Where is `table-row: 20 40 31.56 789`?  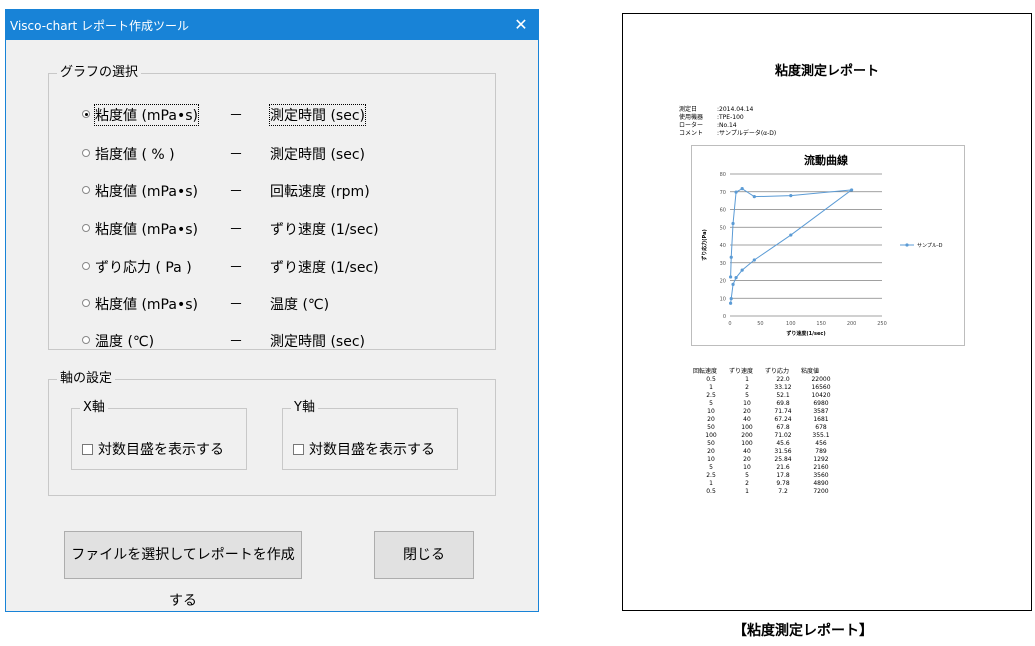
table-row: 20 40 31.56 789 is located at coordinates (767, 452).